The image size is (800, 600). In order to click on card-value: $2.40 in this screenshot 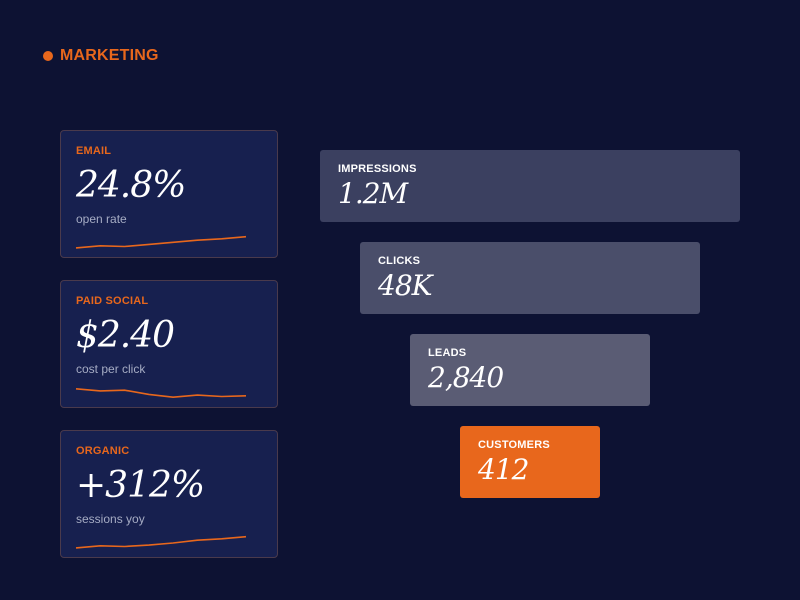, I will do `click(125, 335)`.